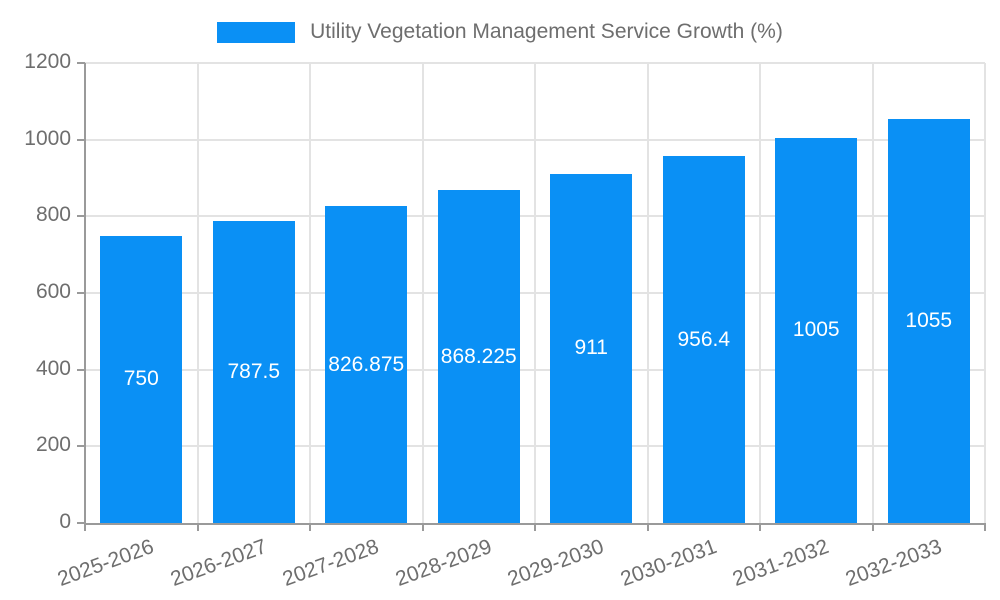 This screenshot has height=600, width=1000. I want to click on y-tick-label: 1200, so click(47, 61).